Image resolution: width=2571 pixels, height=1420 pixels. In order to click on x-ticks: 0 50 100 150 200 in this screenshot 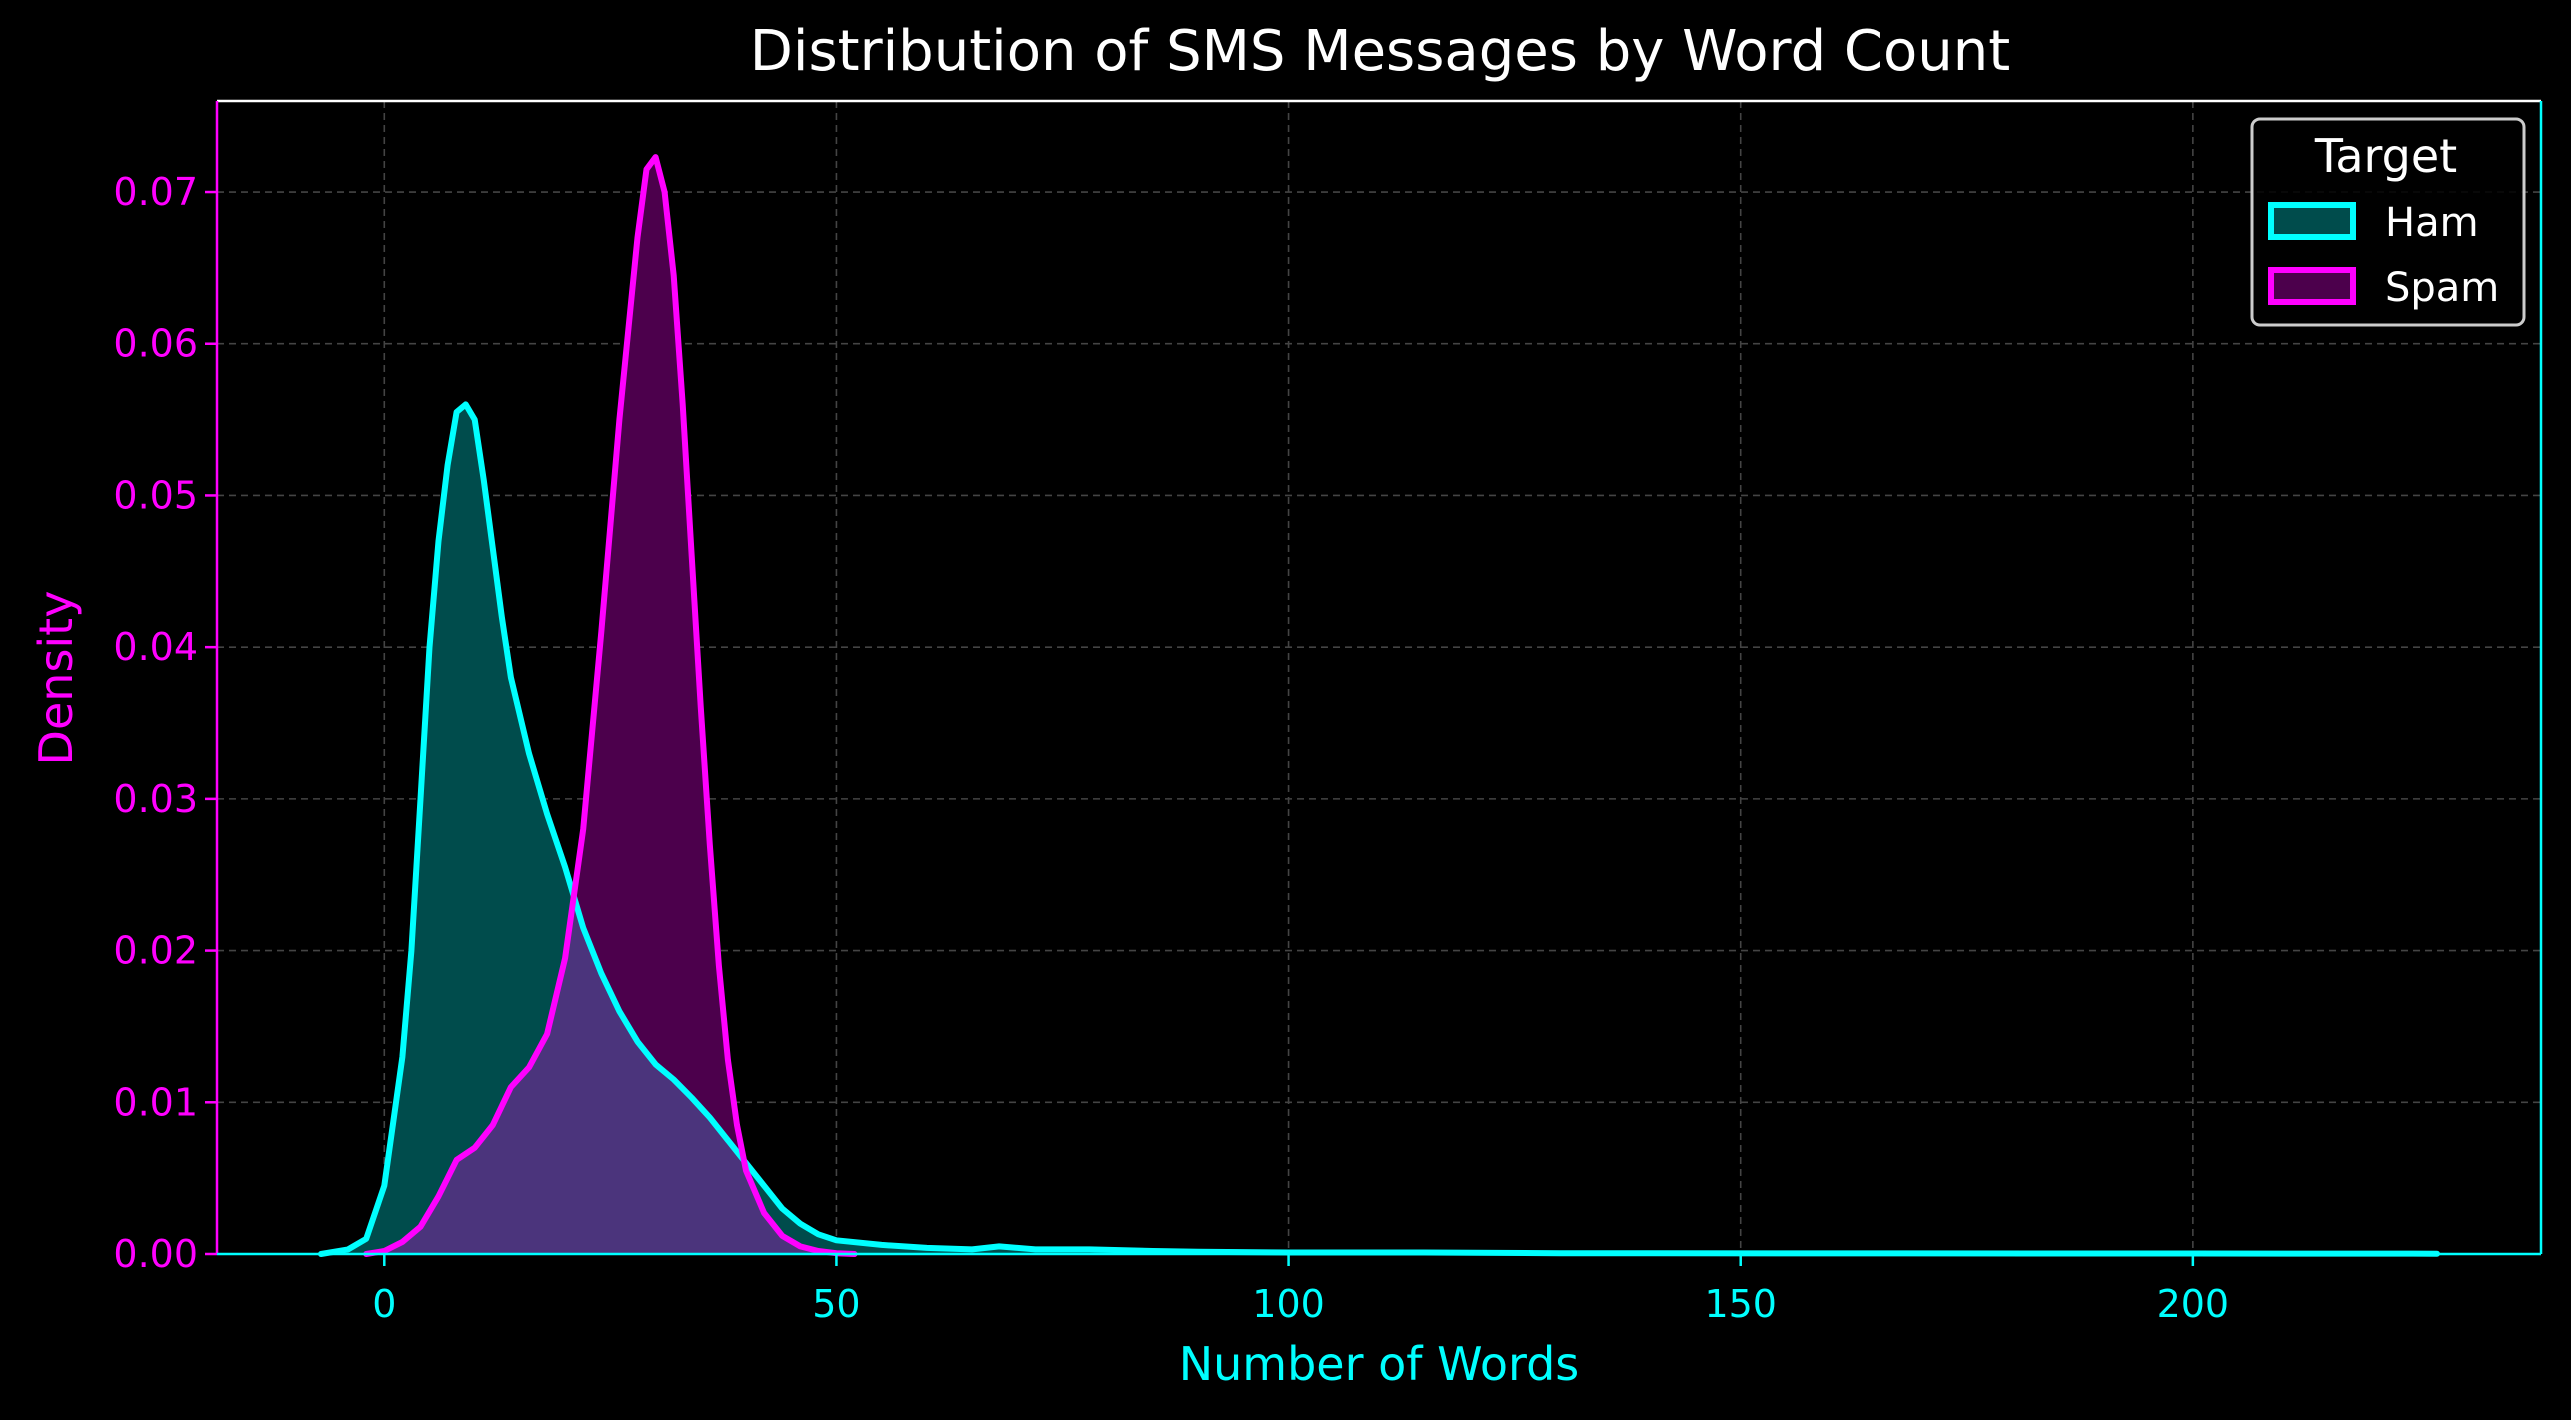, I will do `click(1300, 1290)`.